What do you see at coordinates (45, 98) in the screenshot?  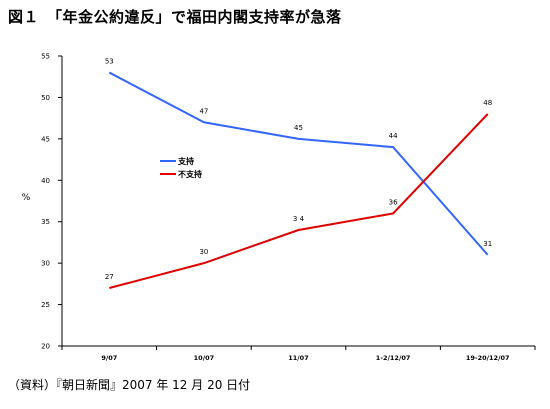 I see `y-tick-label: 50` at bounding box center [45, 98].